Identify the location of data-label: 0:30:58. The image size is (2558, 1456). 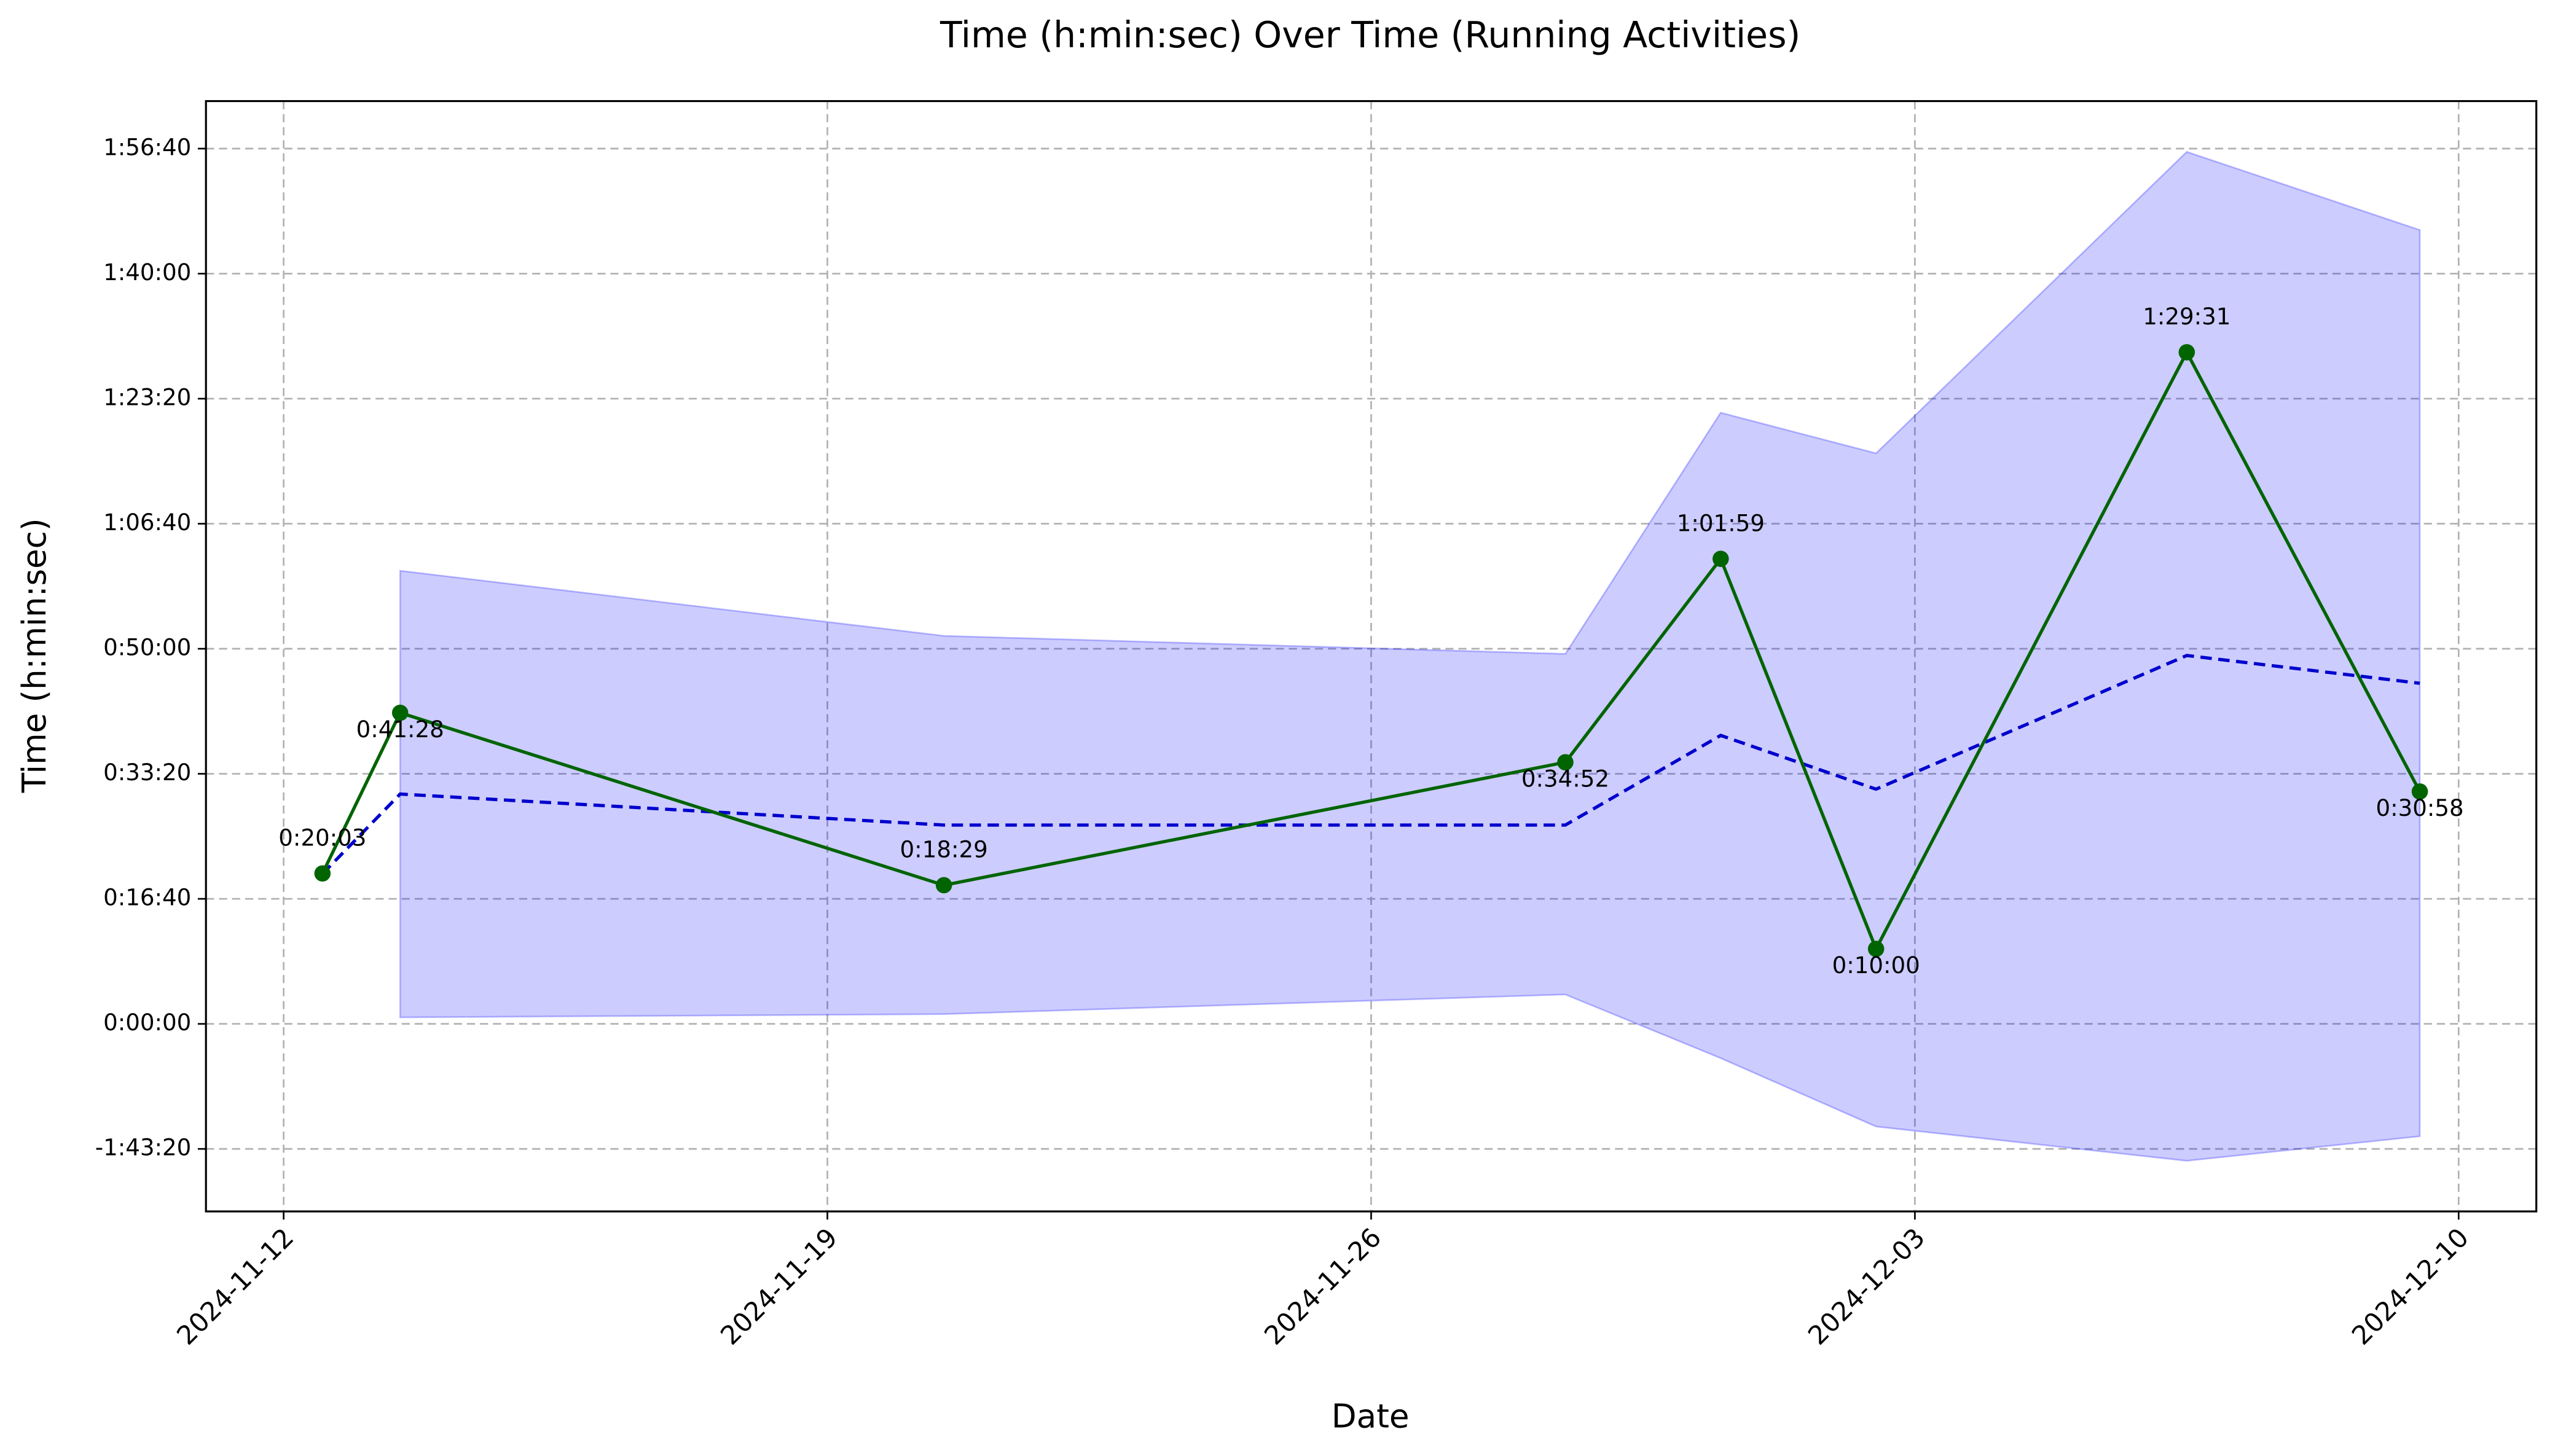
(2419, 808).